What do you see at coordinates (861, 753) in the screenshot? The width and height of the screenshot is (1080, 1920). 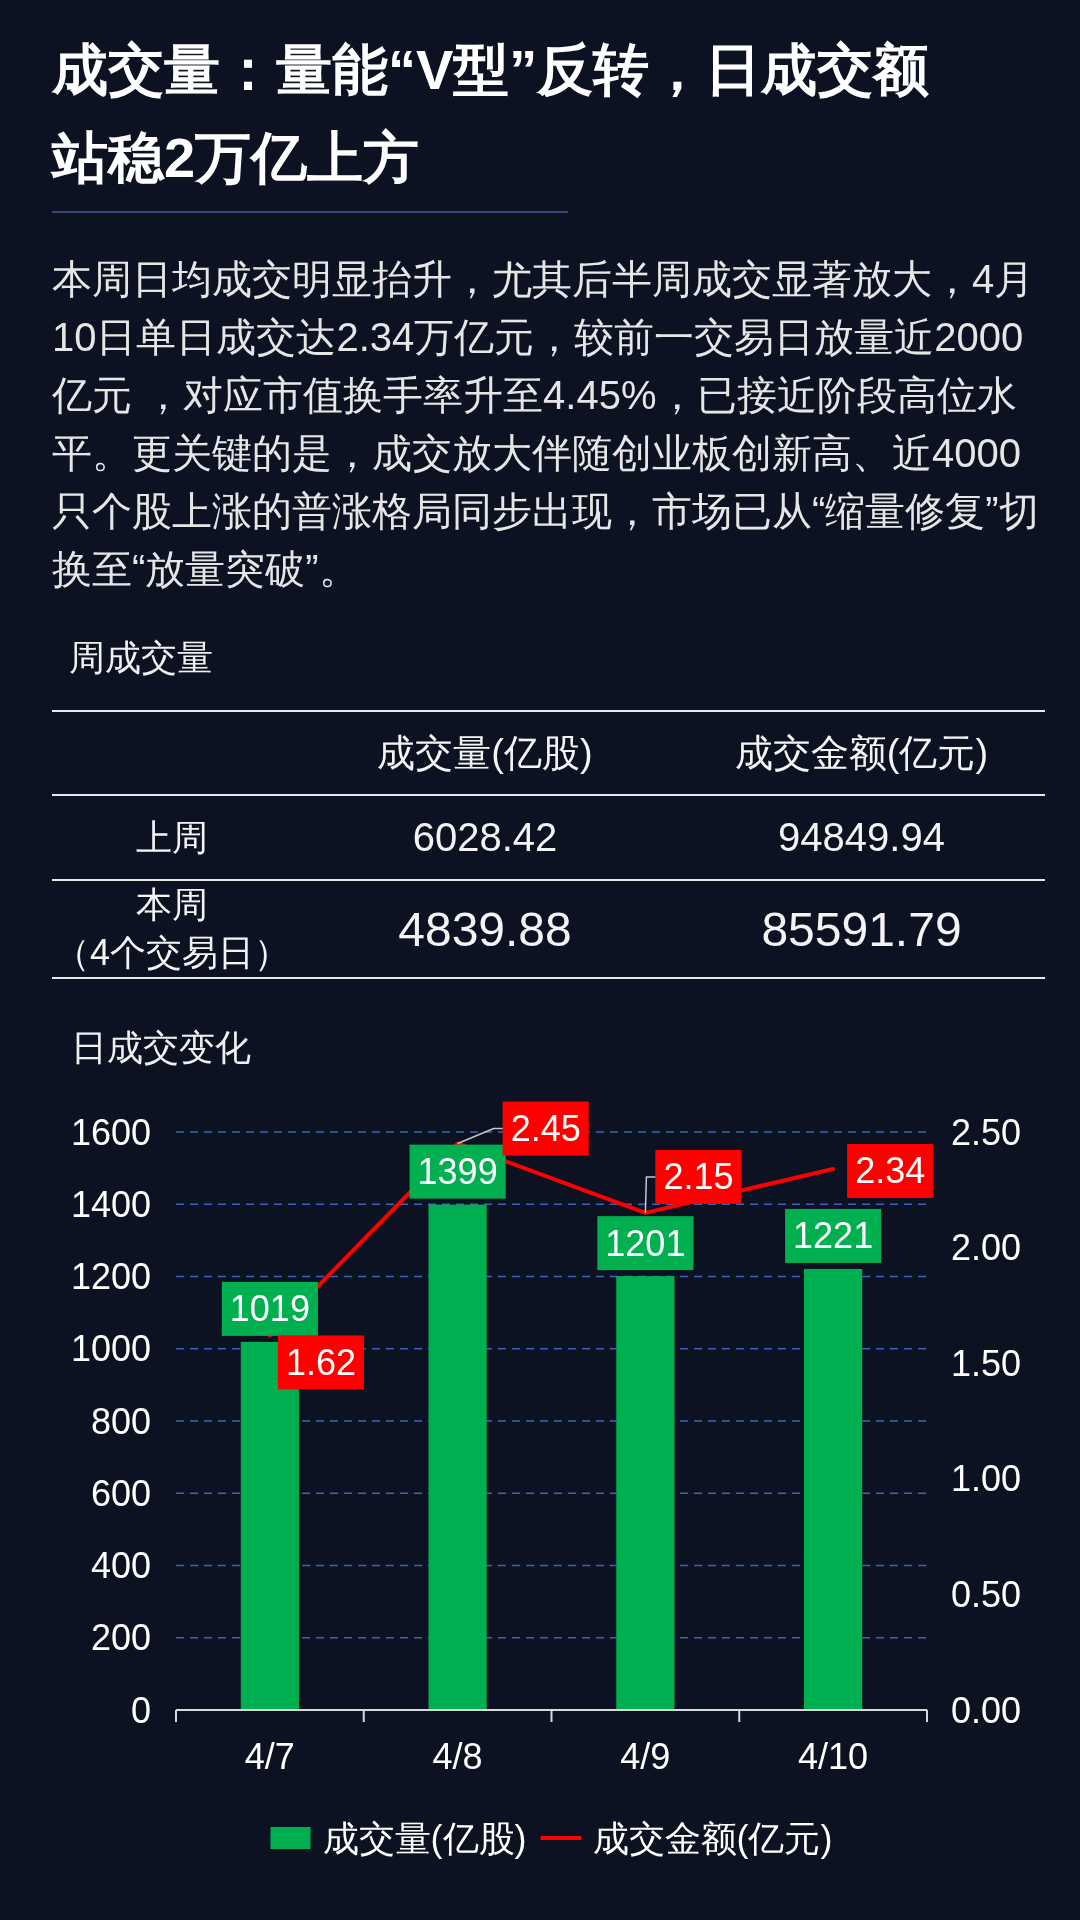 I see `text: 成交金额(亿元)` at bounding box center [861, 753].